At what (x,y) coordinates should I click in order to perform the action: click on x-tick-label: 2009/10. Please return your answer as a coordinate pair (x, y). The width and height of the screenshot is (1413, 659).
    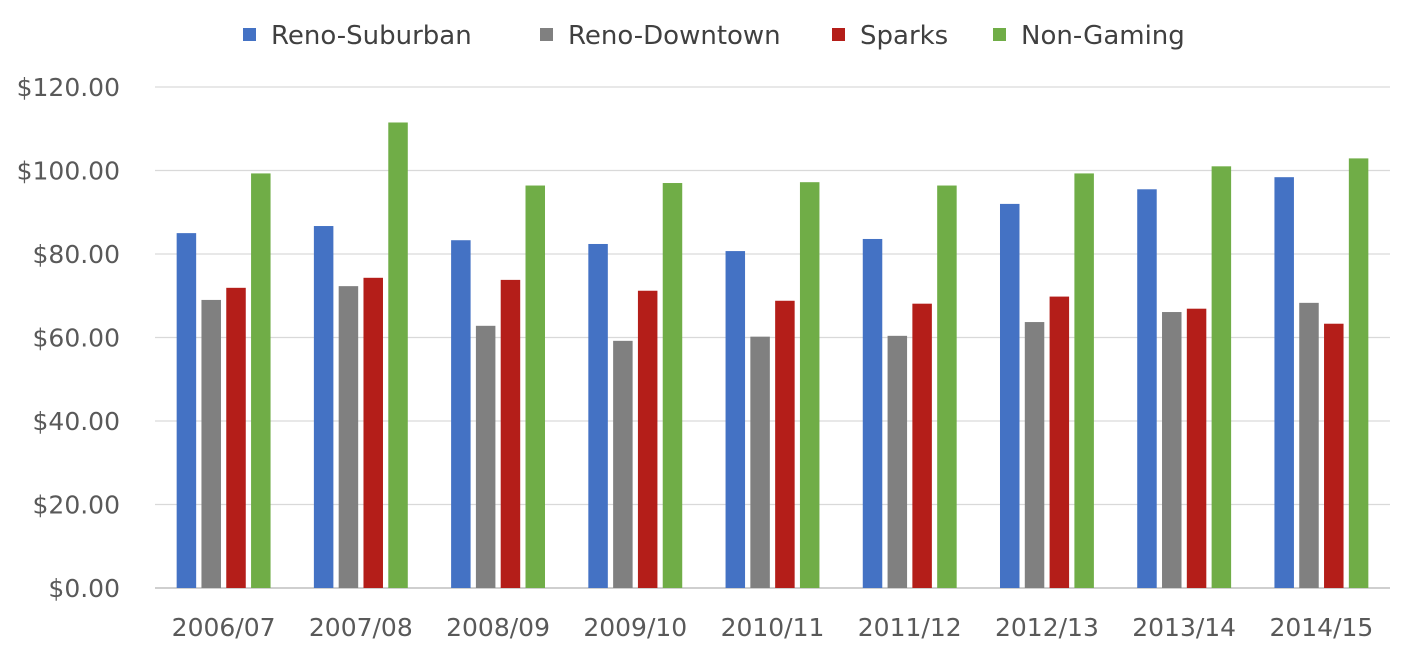
    Looking at the image, I should click on (635, 627).